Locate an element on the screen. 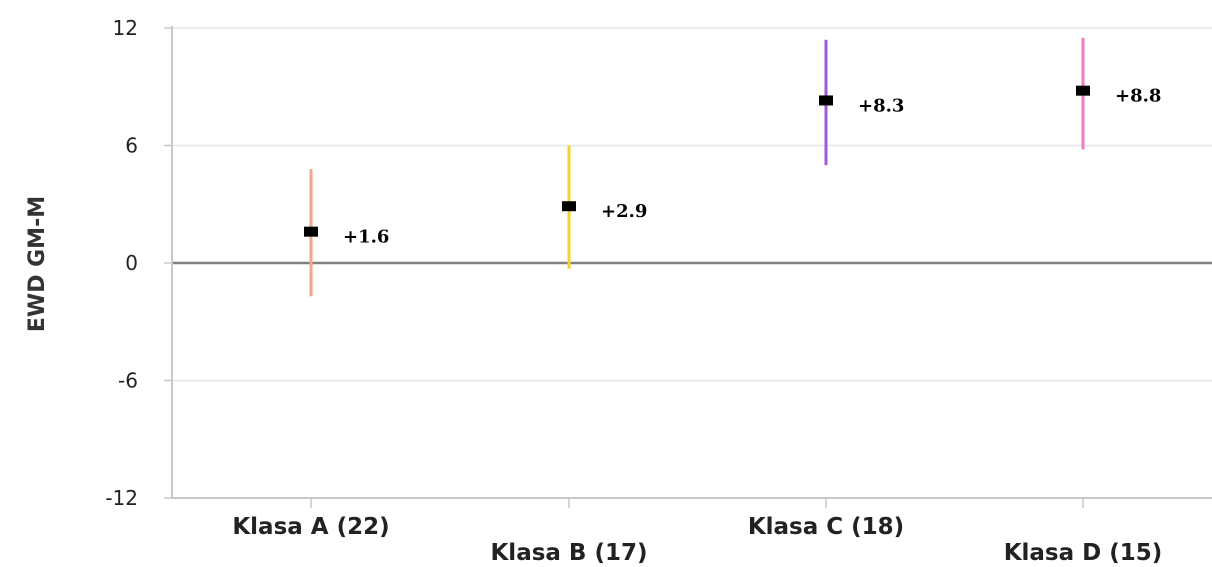  y-tick-label: 12 is located at coordinates (125, 28).